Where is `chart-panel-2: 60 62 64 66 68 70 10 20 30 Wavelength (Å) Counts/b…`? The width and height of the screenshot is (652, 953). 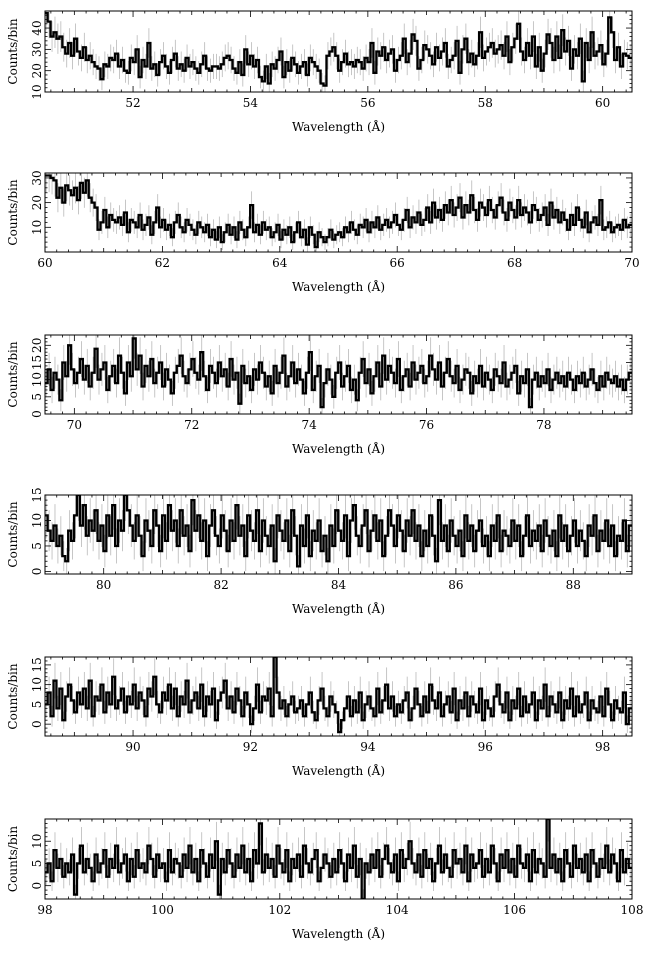
chart-panel-2: 60 62 64 66 68 70 10 20 30 Wavelength (Å) Counts/b… is located at coordinates (323, 232).